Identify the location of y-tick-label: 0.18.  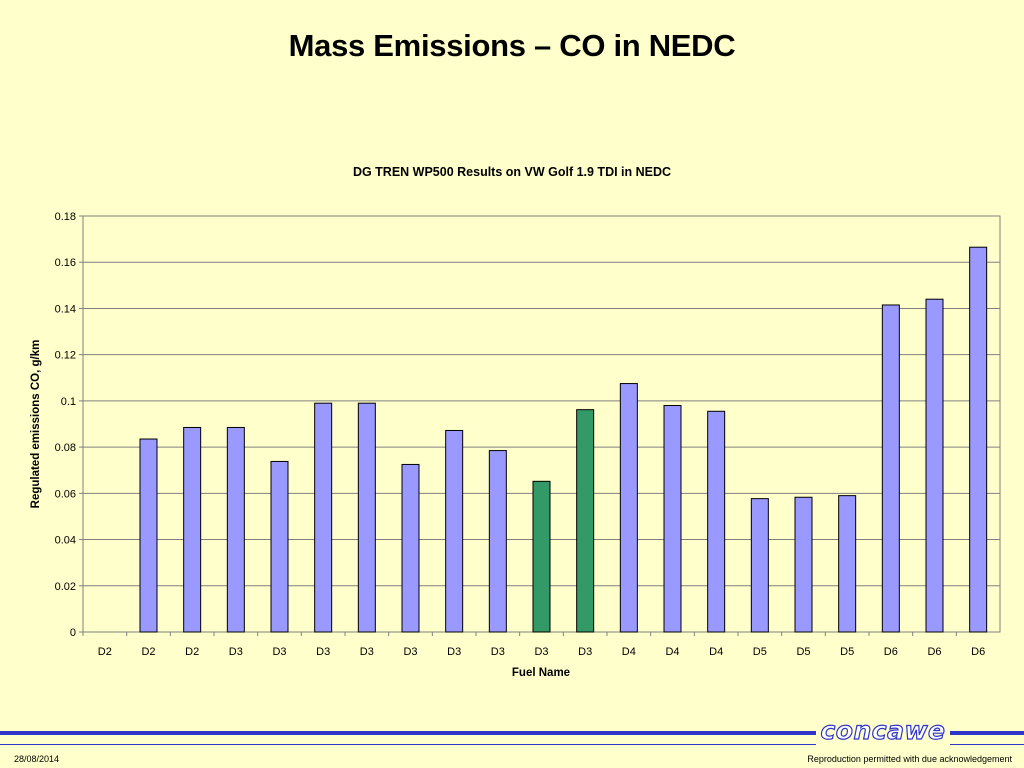
(65, 217).